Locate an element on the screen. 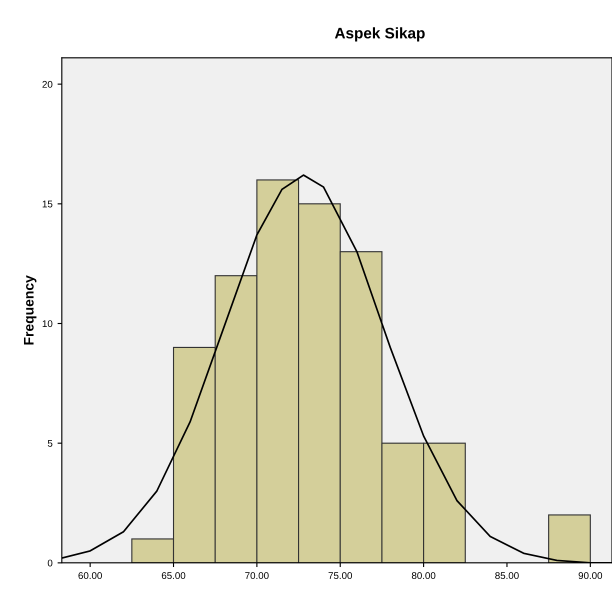 The image size is (612, 590). x-tick-label: 90.00 is located at coordinates (590, 576).